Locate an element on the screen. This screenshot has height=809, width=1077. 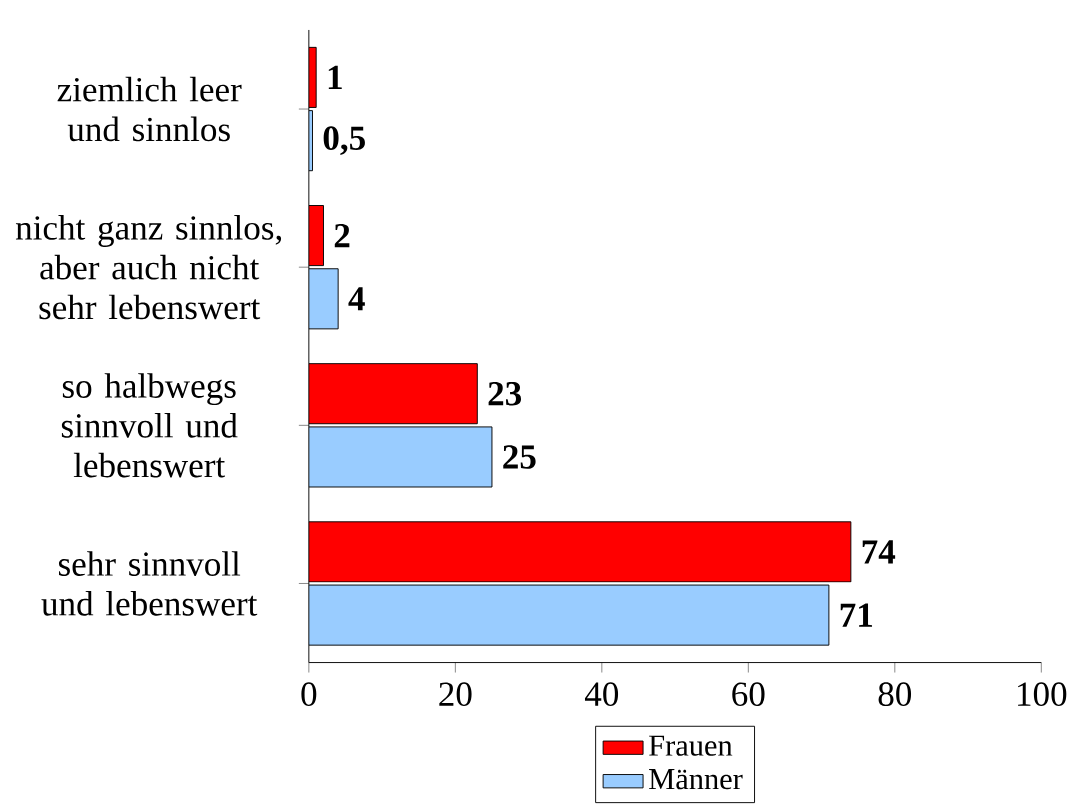
data-label: 1 is located at coordinates (335, 77).